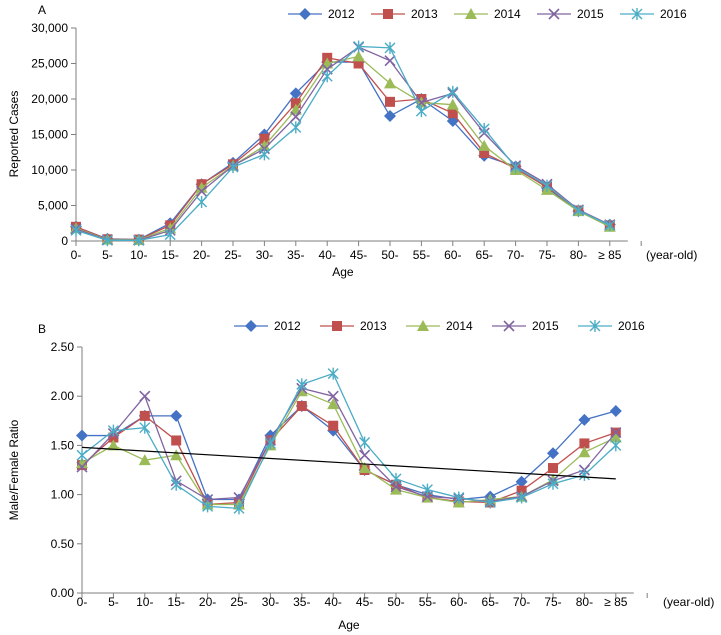  I want to click on panel-b-series-line-2015, so click(349, 445).